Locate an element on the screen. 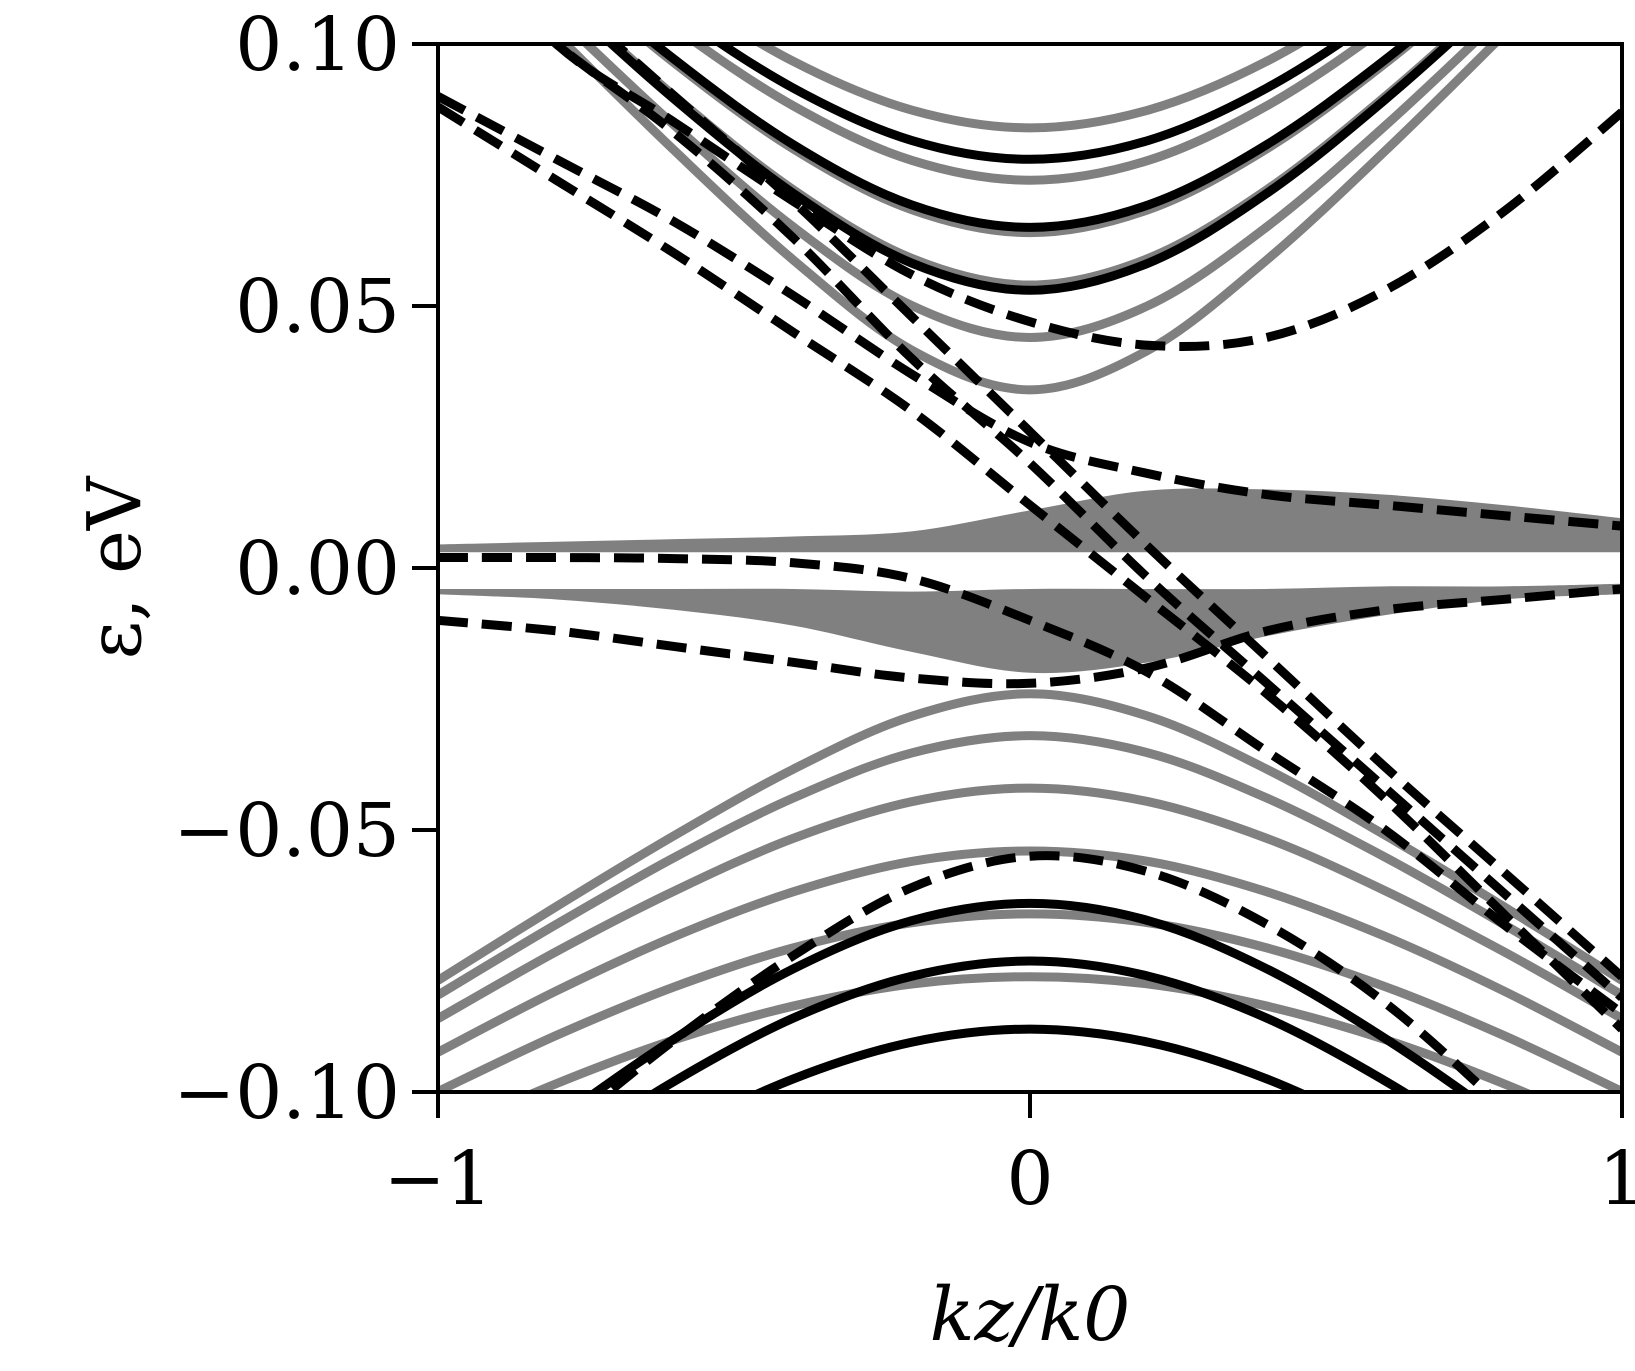  y-tick-label: 0.10 is located at coordinates (317, 45).